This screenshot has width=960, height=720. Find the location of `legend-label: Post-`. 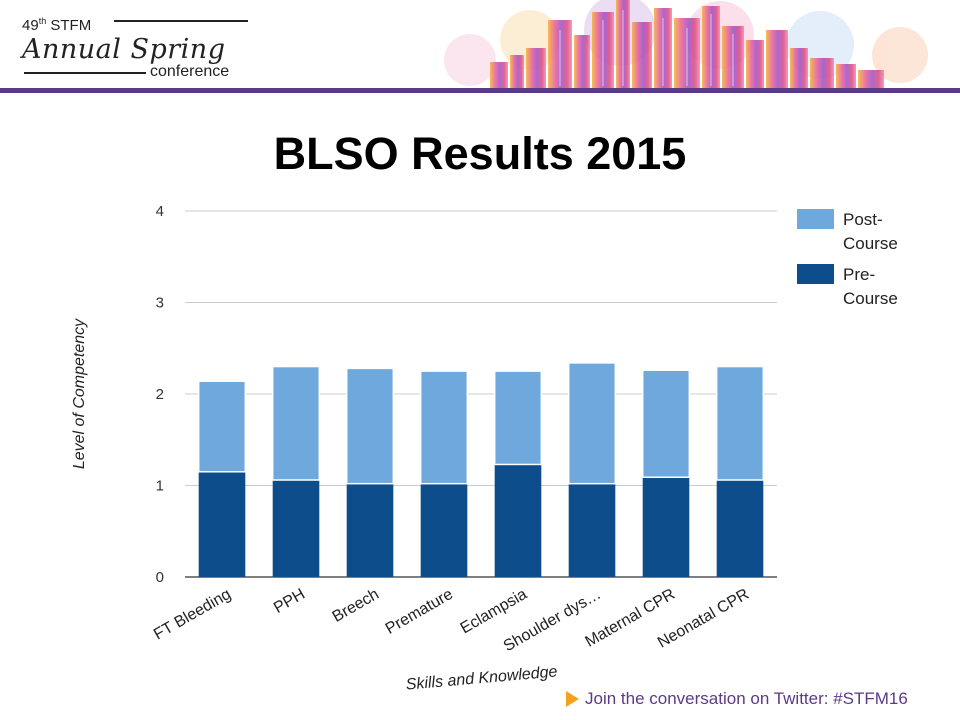

legend-label: Post- is located at coordinates (863, 219).